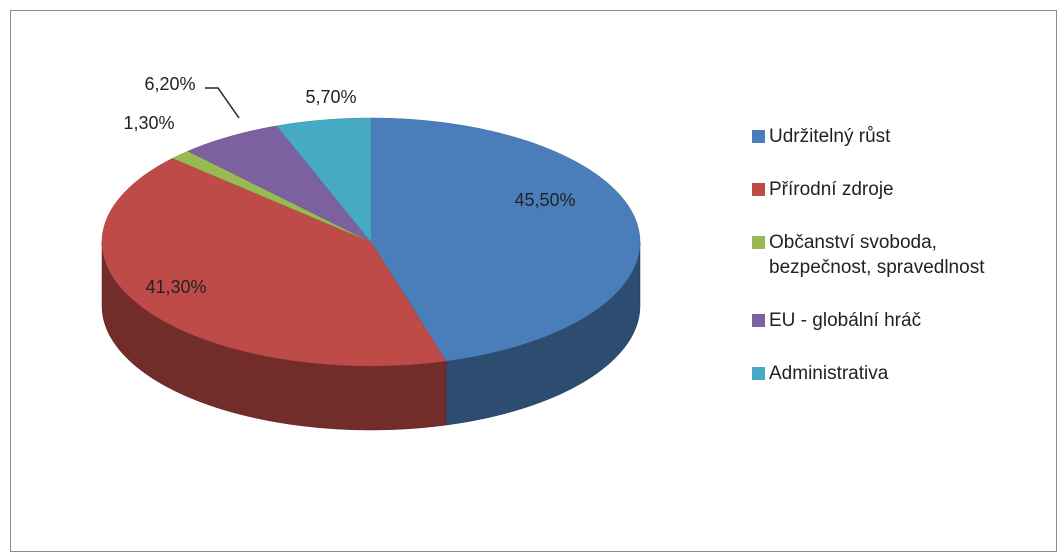 The width and height of the screenshot is (1057, 552). I want to click on data-label: 41,30%, so click(175, 287).